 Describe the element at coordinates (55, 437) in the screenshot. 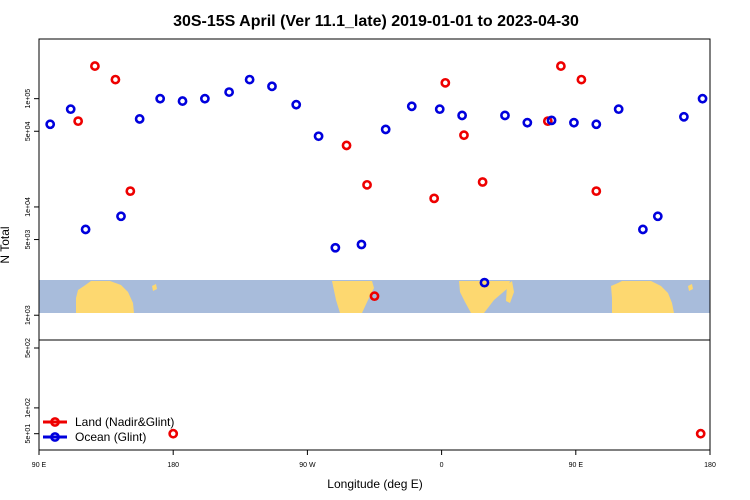

I see `legend-ocean-marker` at that location.